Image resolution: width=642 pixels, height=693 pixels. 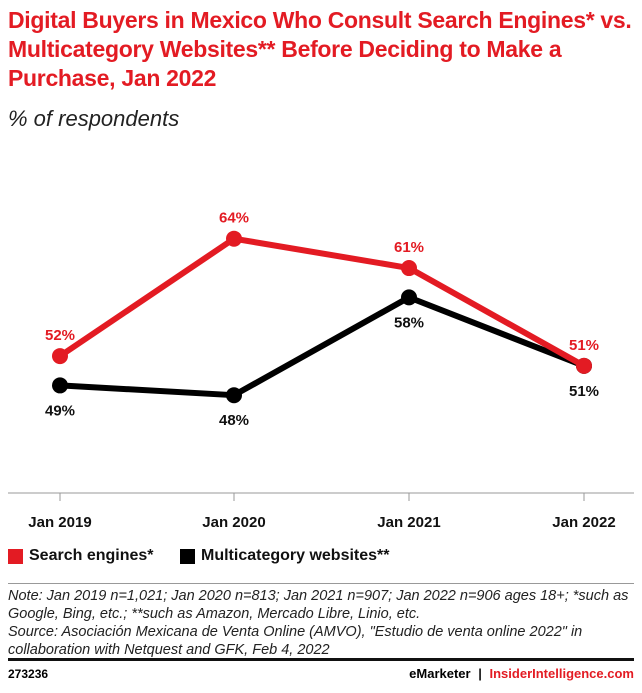 I want to click on brand: eMarketer | InsiderIntelligence.com, so click(x=521, y=673).